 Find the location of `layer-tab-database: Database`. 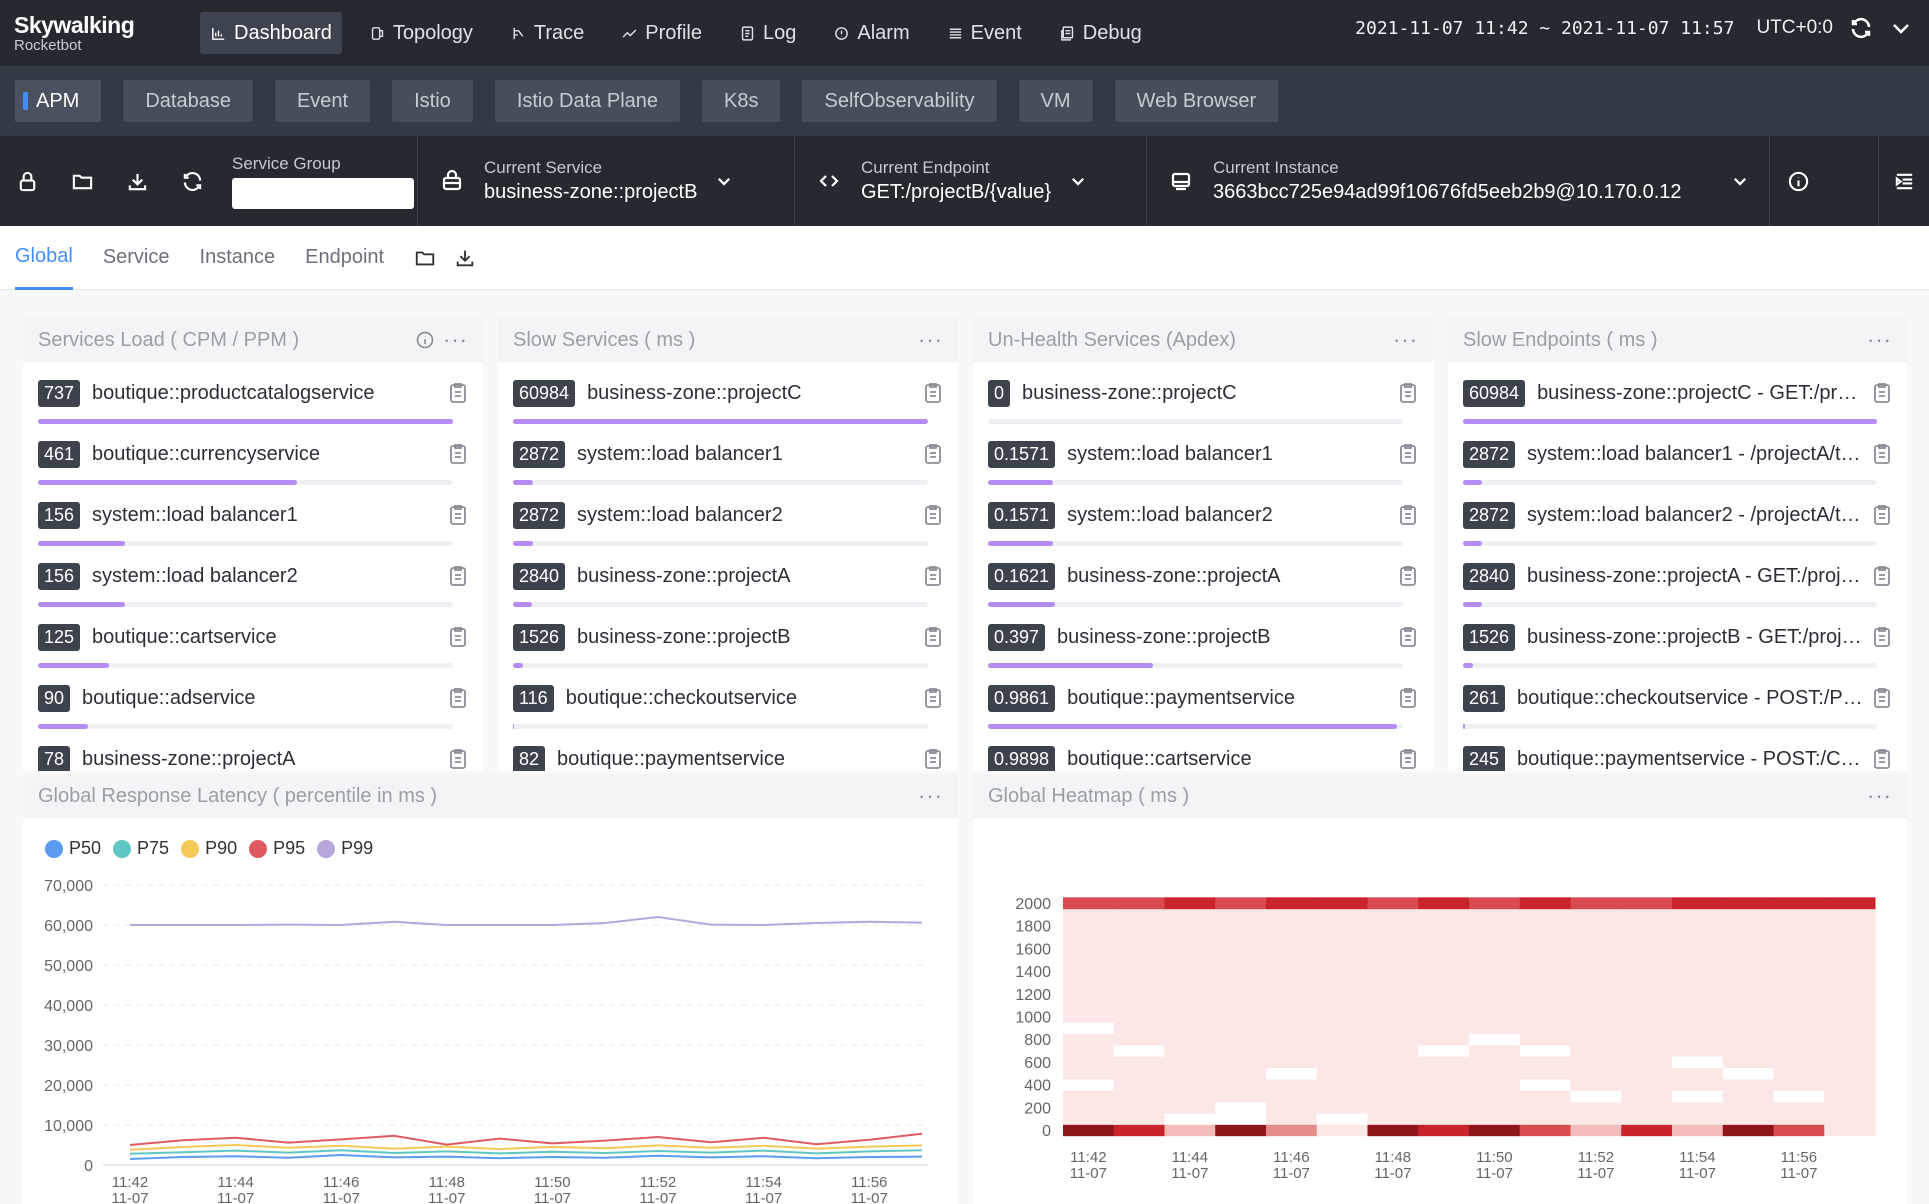

layer-tab-database: Database is located at coordinates (188, 101).